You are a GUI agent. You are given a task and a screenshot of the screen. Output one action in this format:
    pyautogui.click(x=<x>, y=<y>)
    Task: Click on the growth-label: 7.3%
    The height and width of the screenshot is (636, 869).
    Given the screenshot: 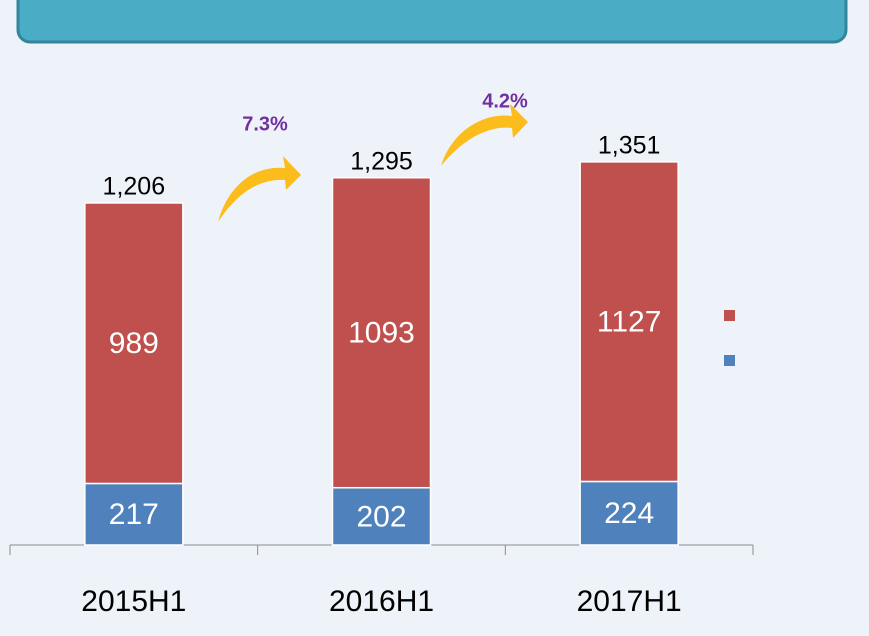 What is the action you would take?
    pyautogui.click(x=265, y=124)
    